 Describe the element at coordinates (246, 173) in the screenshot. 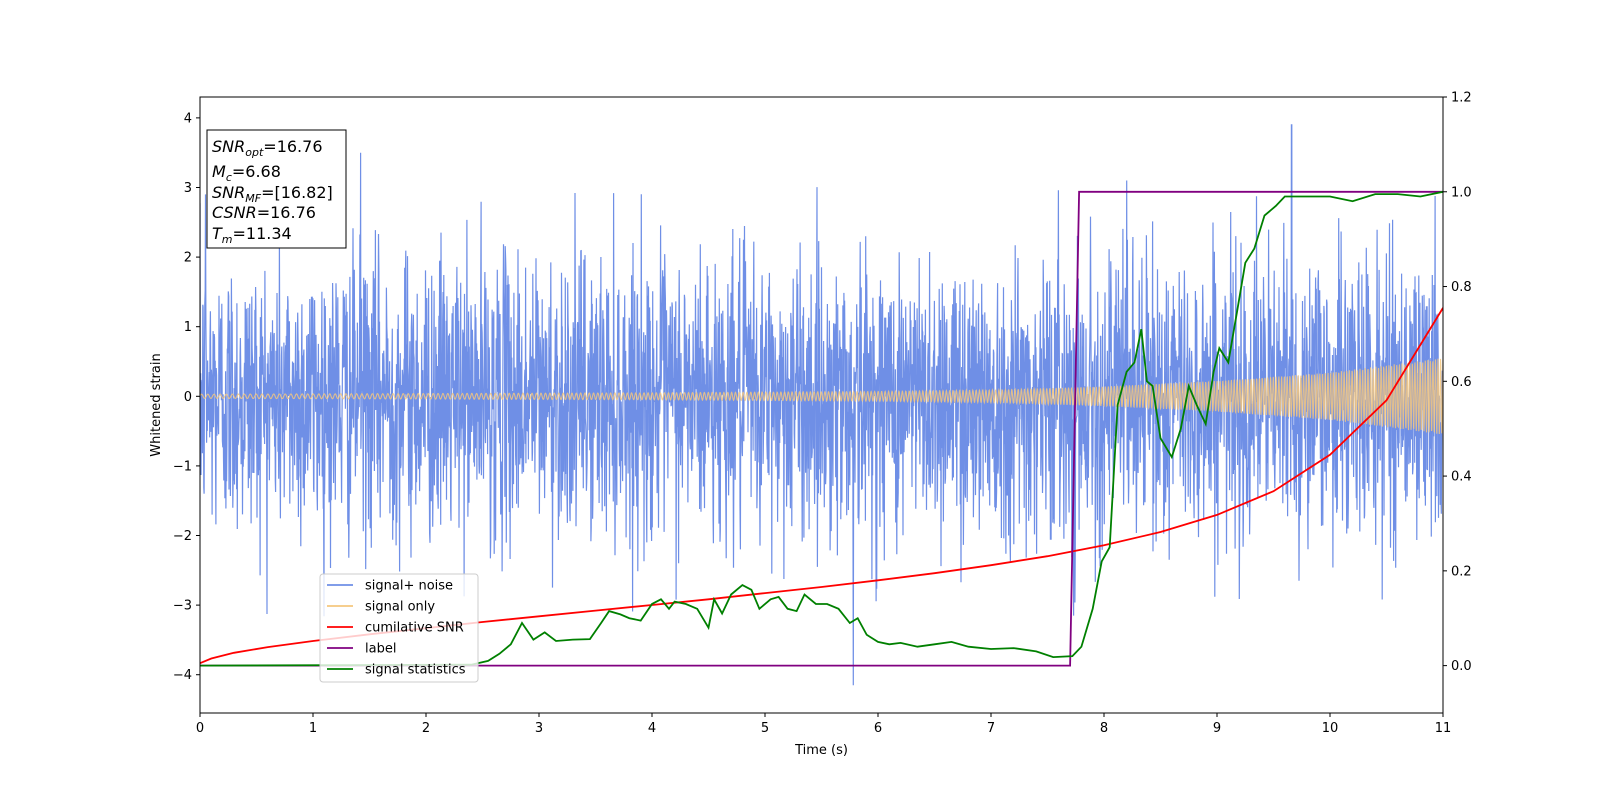

I see `info-line: Mc=6.68` at that location.